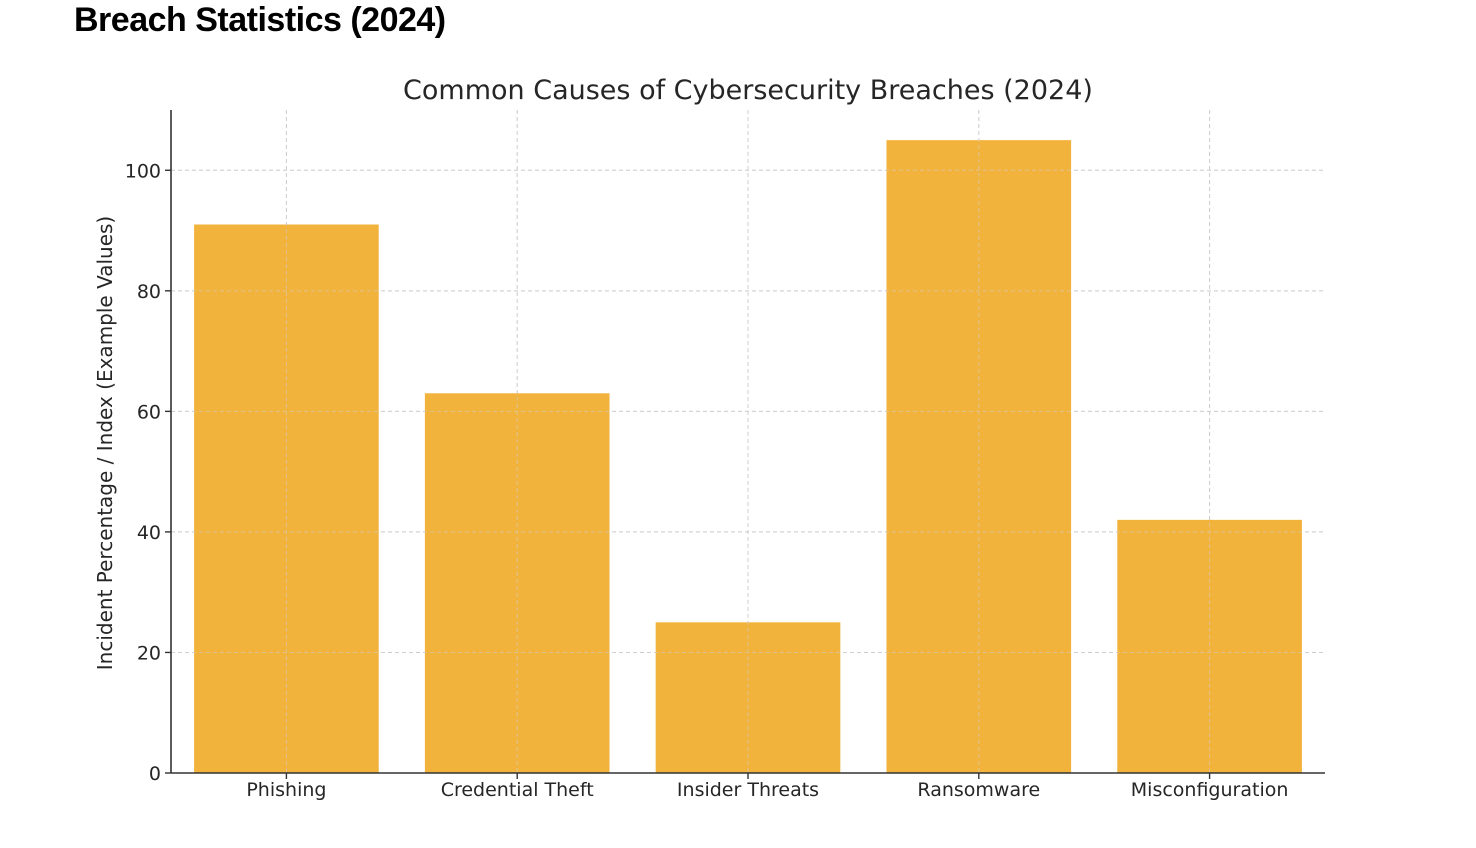 The image size is (1476, 848). I want to click on x-tick-label: Misconfiguration, so click(1210, 790).